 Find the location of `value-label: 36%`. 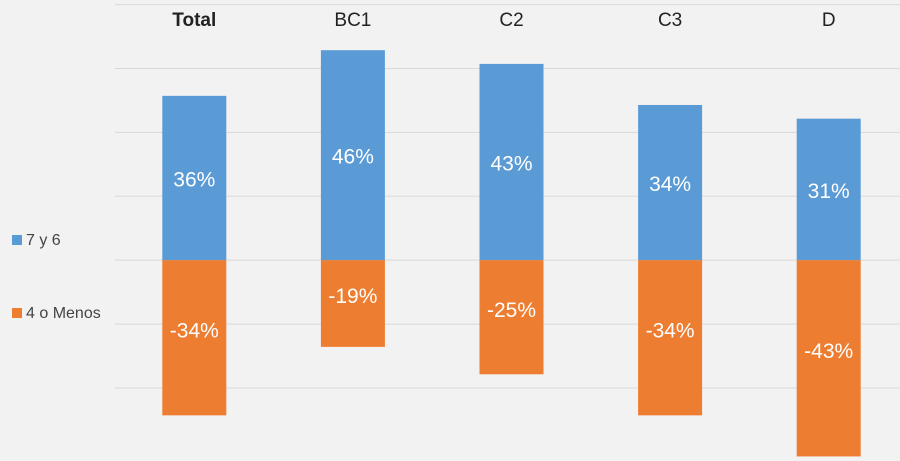

value-label: 36% is located at coordinates (194, 180).